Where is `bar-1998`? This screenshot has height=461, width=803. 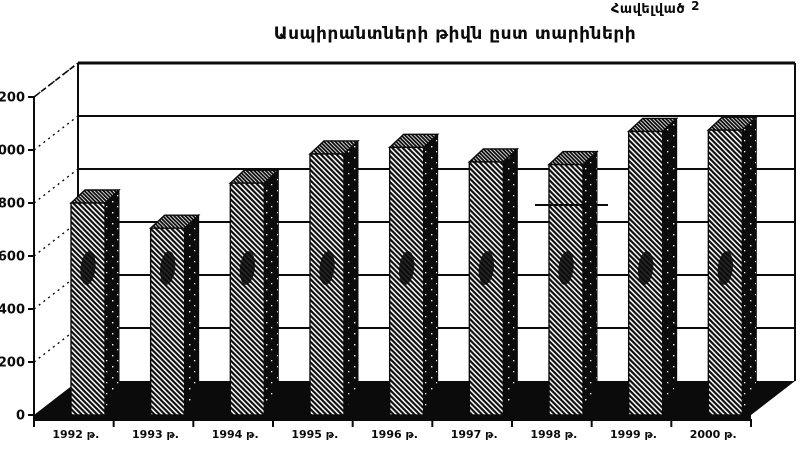 bar-1998 is located at coordinates (573, 283).